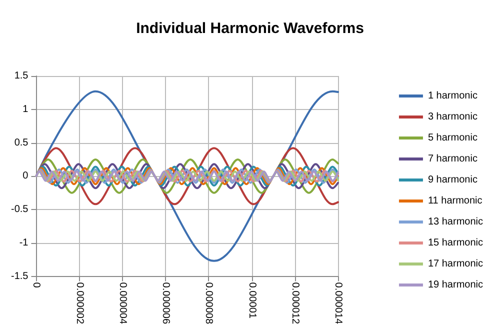 The image size is (500, 335). Describe the element at coordinates (455, 264) in the screenshot. I see `legend-label: 17 harmonic` at that location.